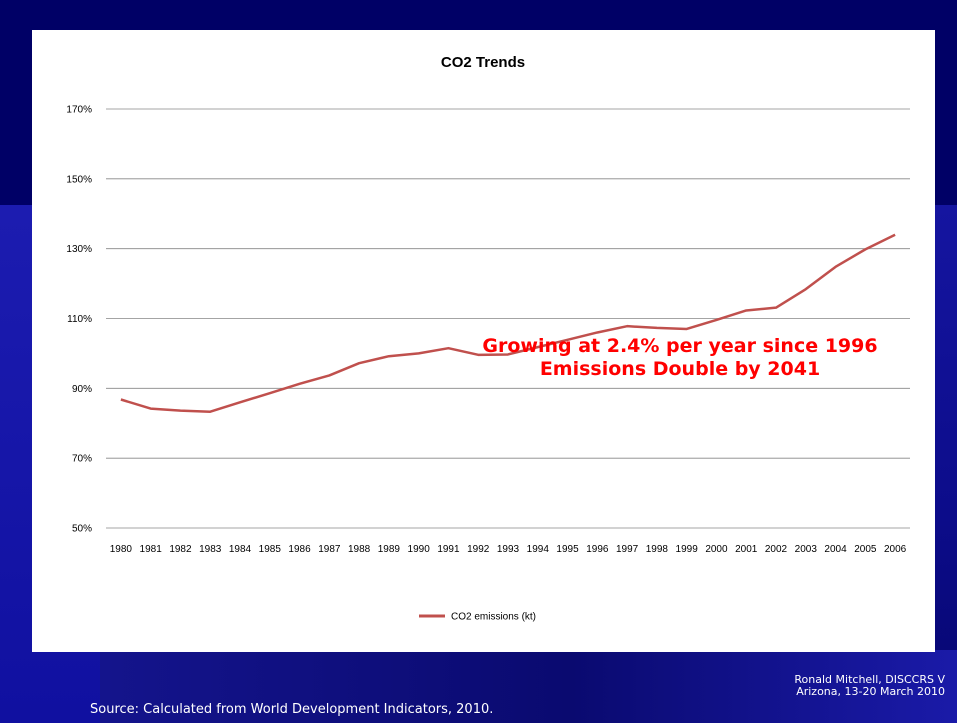 This screenshot has width=957, height=723. I want to click on x-tick-label: 1995, so click(567, 549).